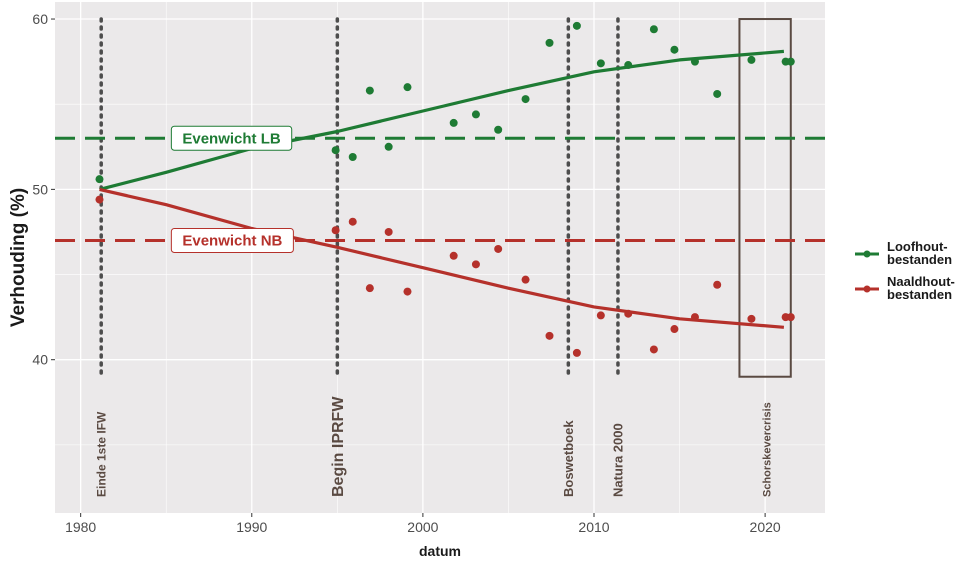 This screenshot has height=578, width=980. I want to click on y-axis-title: Verhouding (%), so click(18, 257).